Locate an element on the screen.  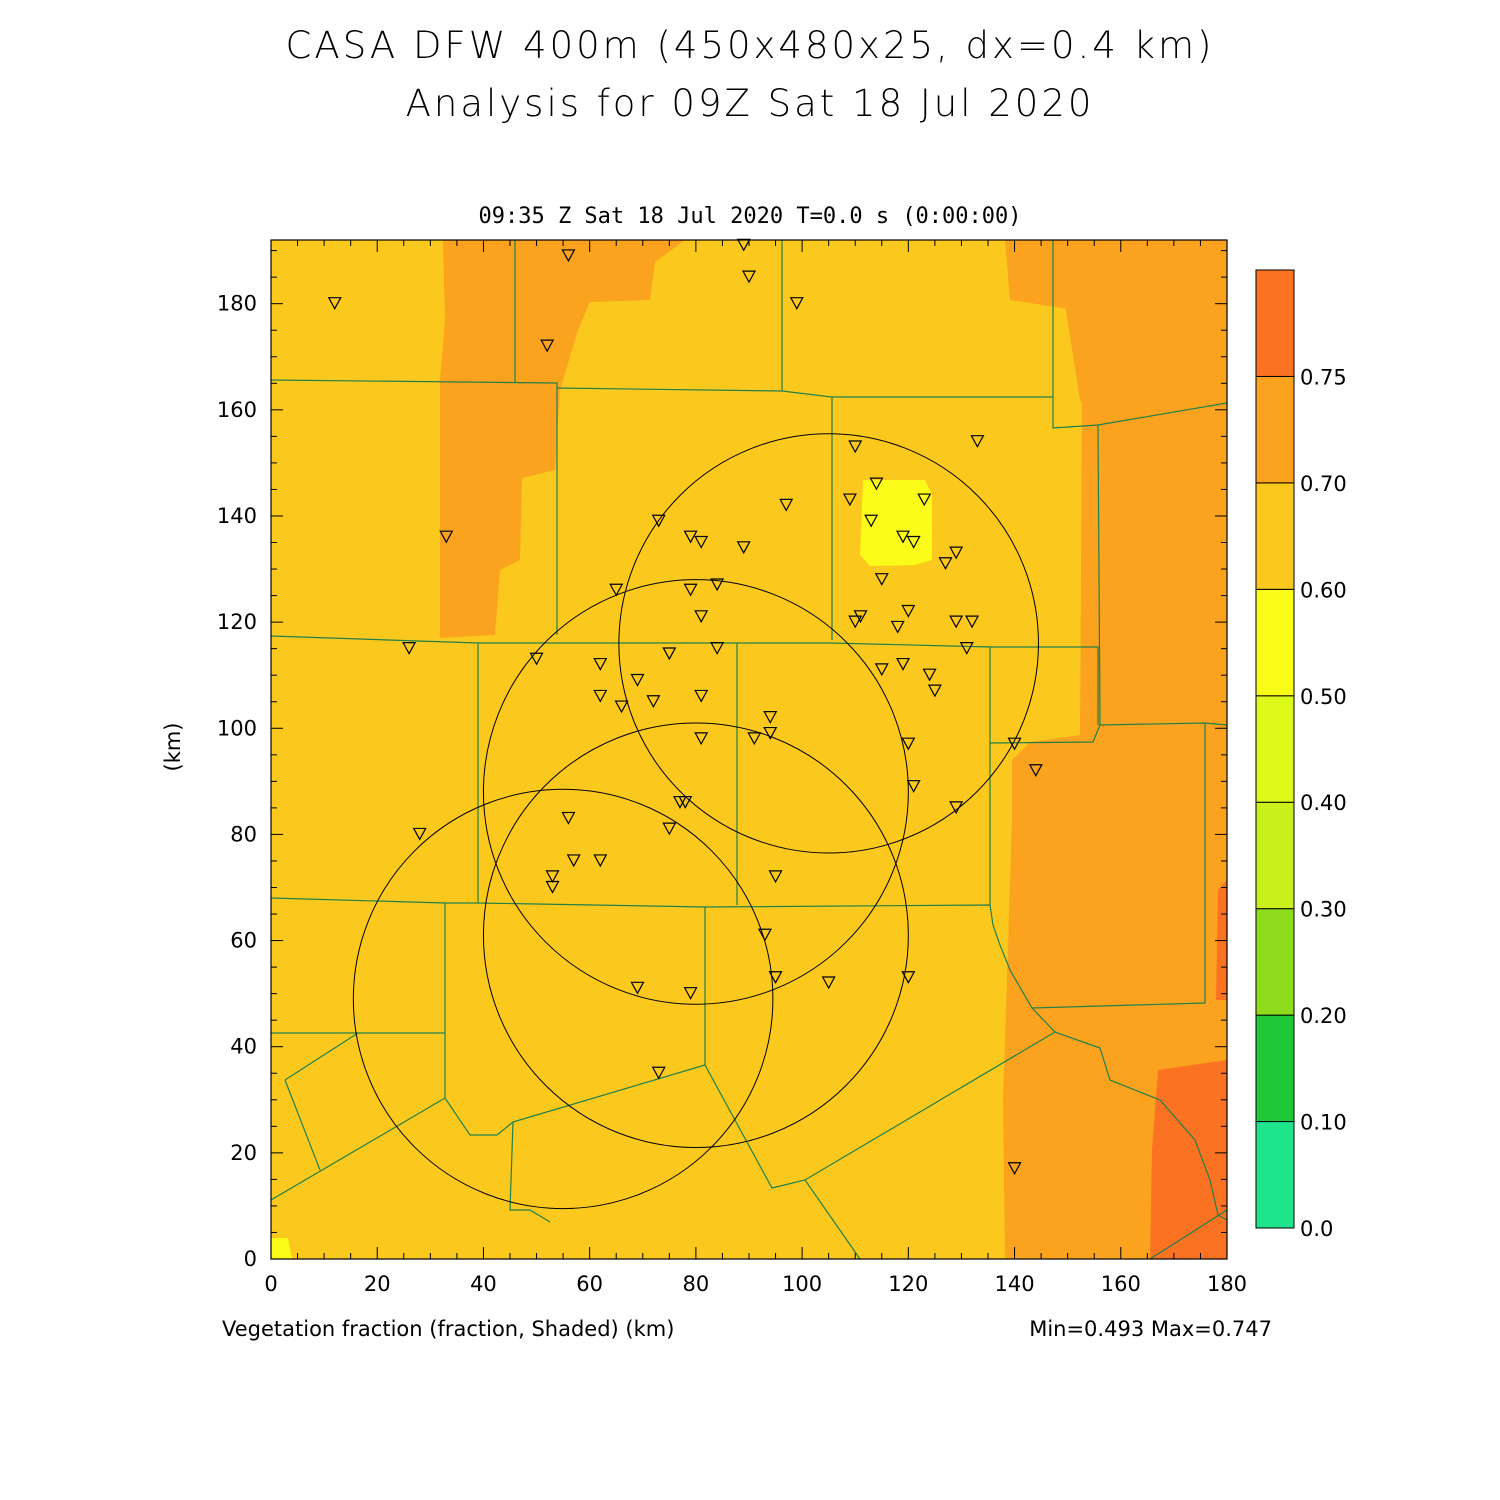
x-tick-label: 20 is located at coordinates (377, 1284).